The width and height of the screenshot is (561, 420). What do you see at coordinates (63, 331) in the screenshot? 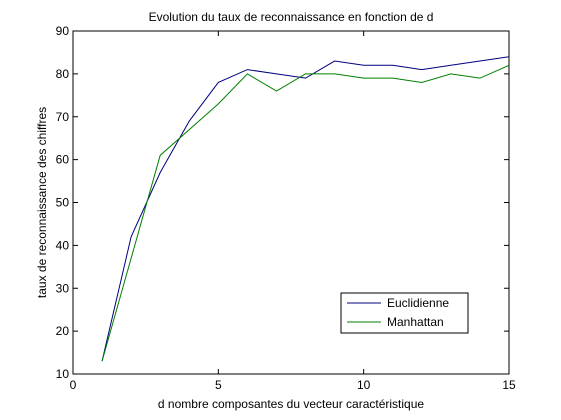
I see `y-tick-label: 20` at bounding box center [63, 331].